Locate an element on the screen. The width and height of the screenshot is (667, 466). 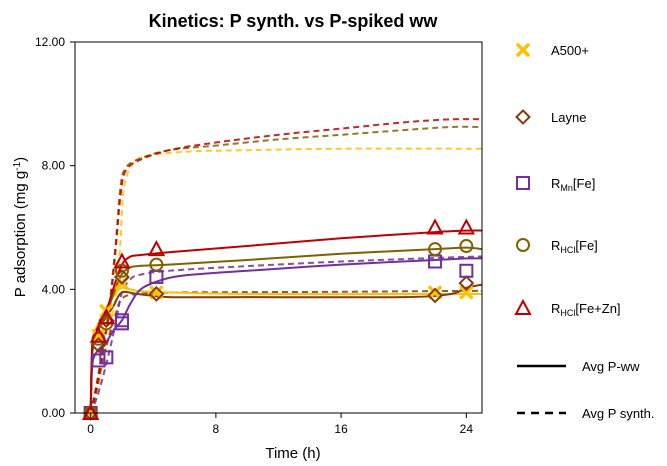
legend-label: RMn[Fe] is located at coordinates (573, 184).